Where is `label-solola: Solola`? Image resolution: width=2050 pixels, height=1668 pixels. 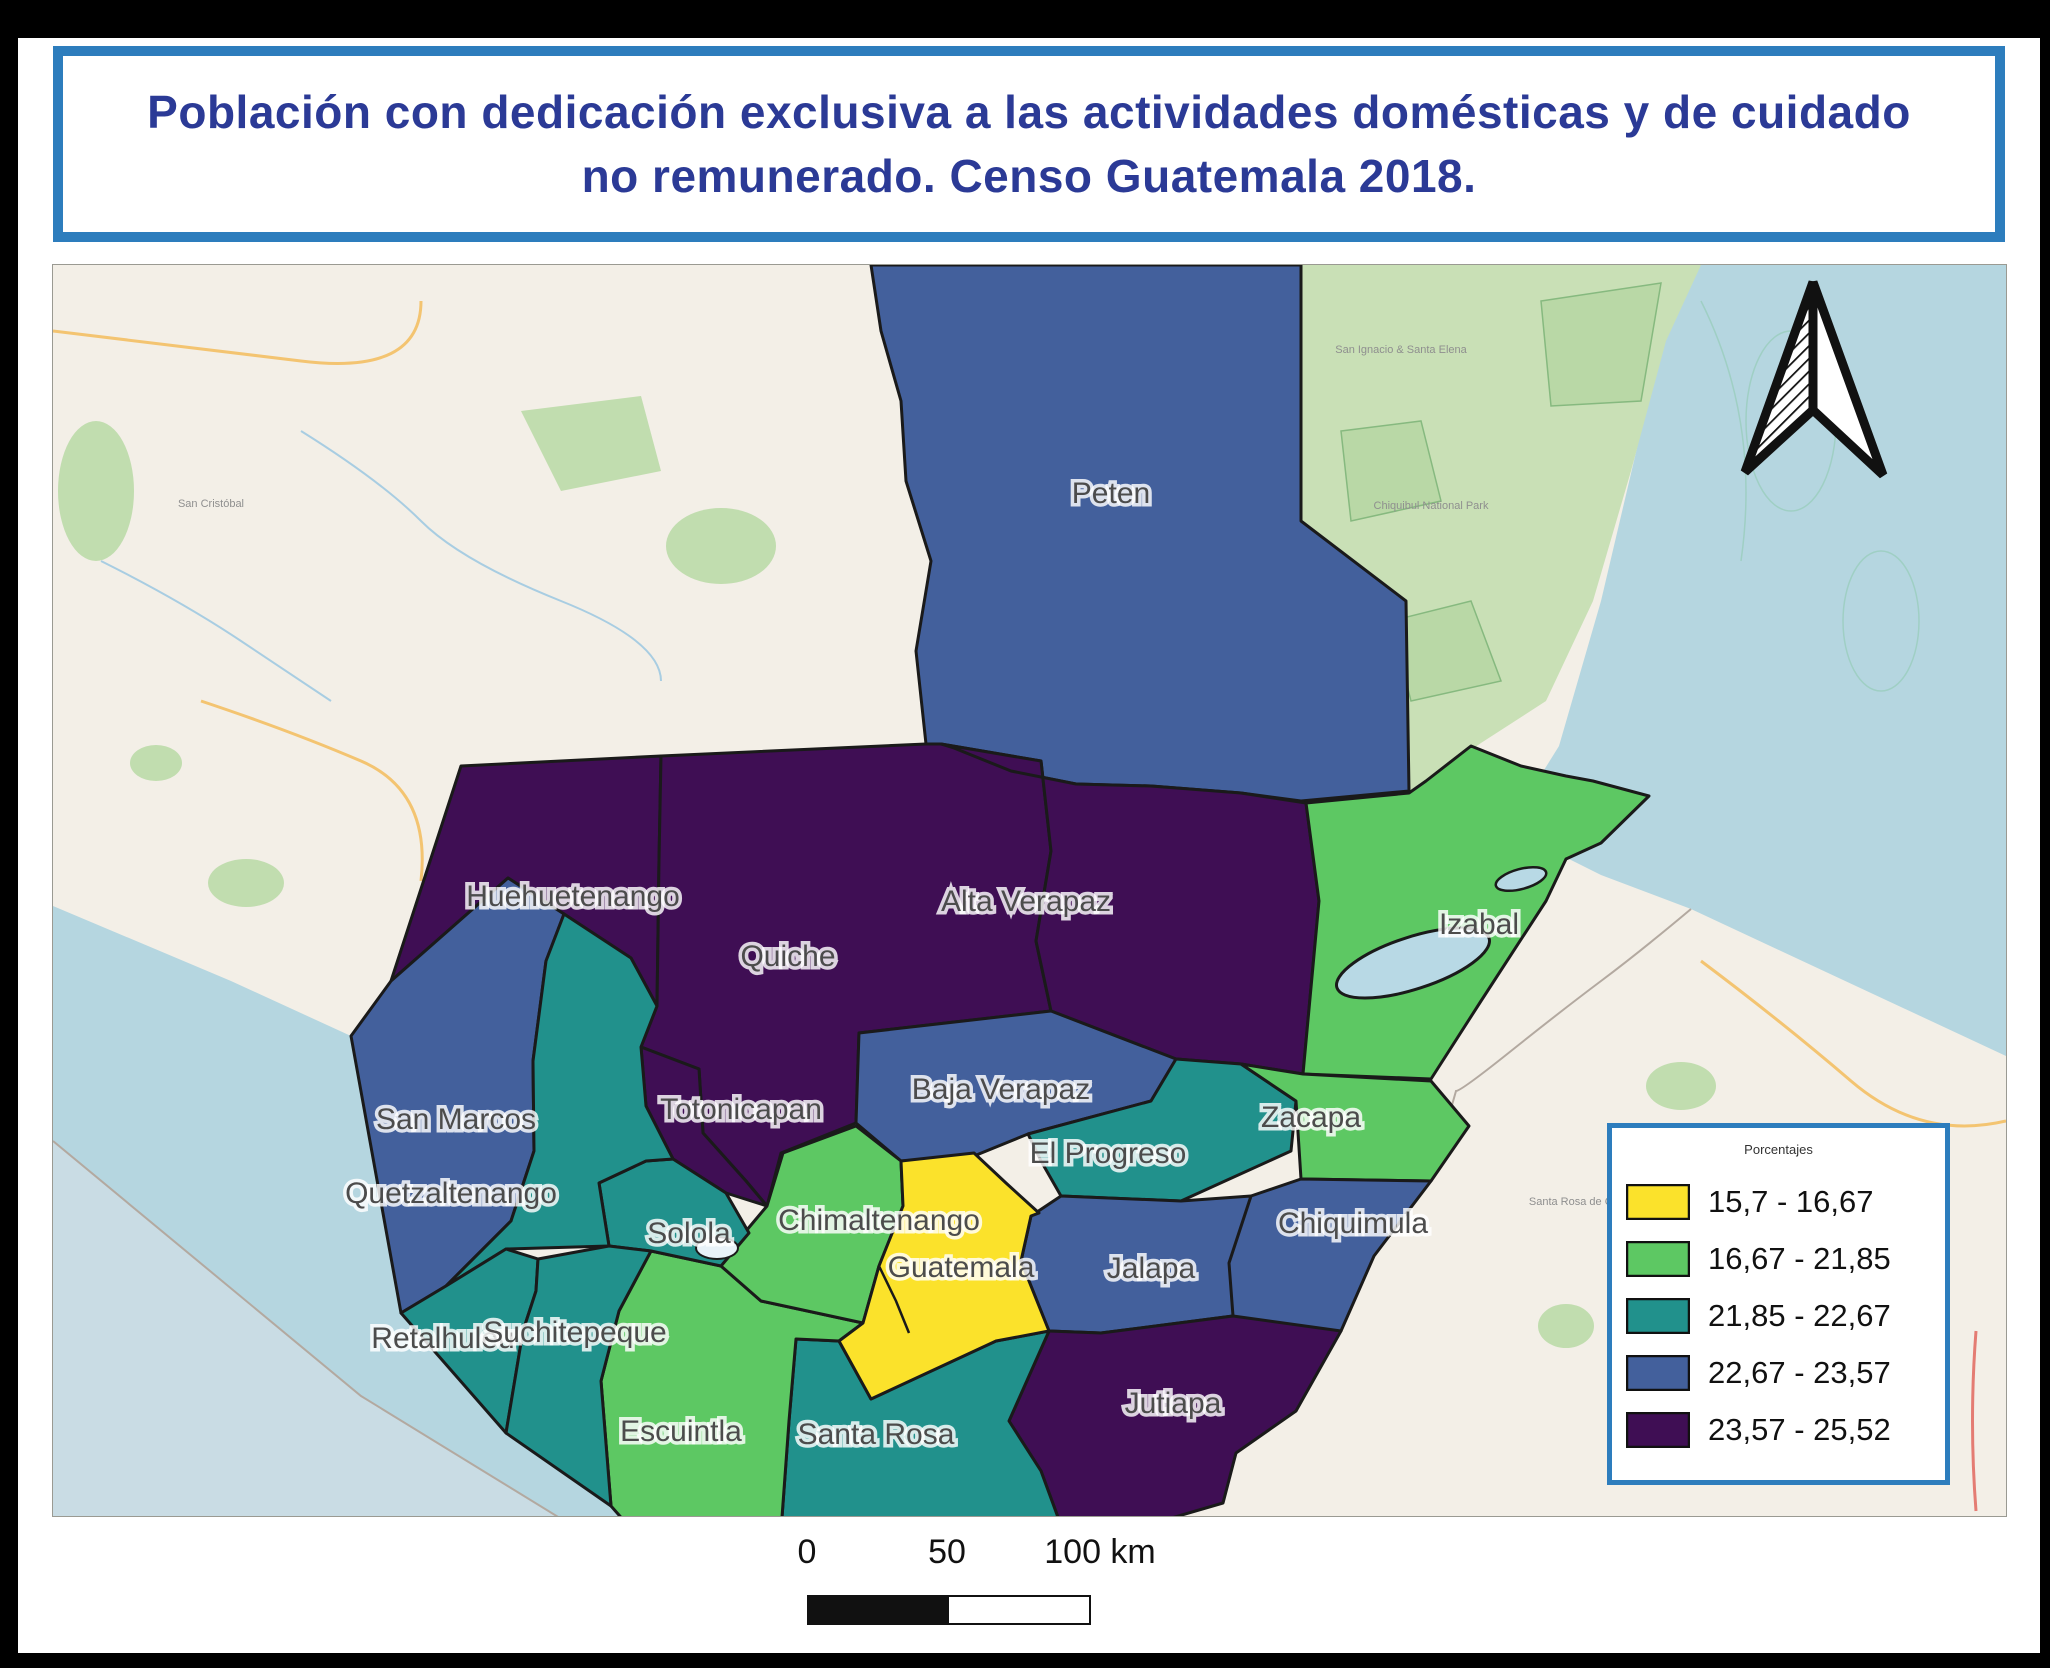 label-solola: Solola is located at coordinates (689, 1233).